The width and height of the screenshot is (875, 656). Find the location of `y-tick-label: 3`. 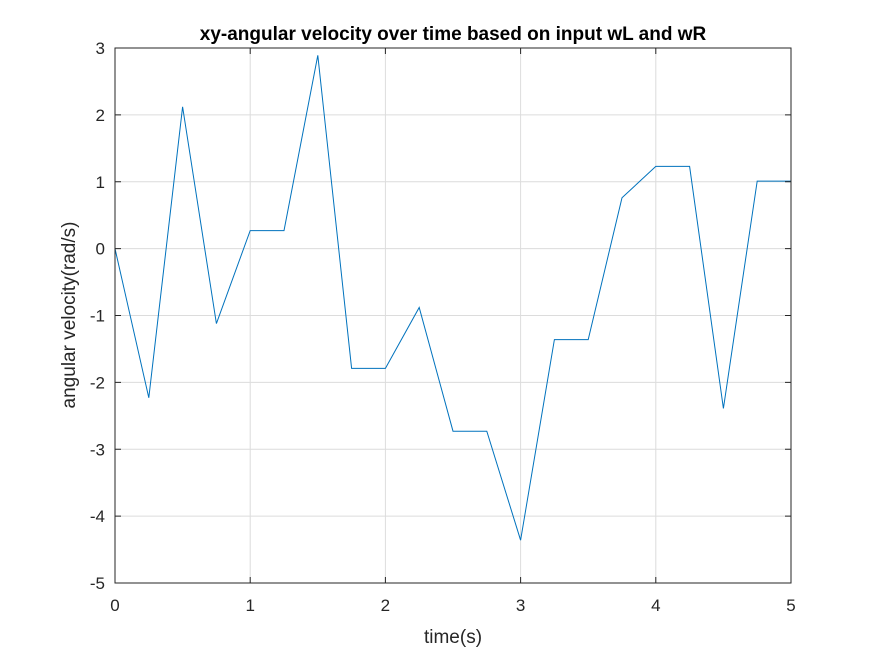

y-tick-label: 3 is located at coordinates (100, 48).